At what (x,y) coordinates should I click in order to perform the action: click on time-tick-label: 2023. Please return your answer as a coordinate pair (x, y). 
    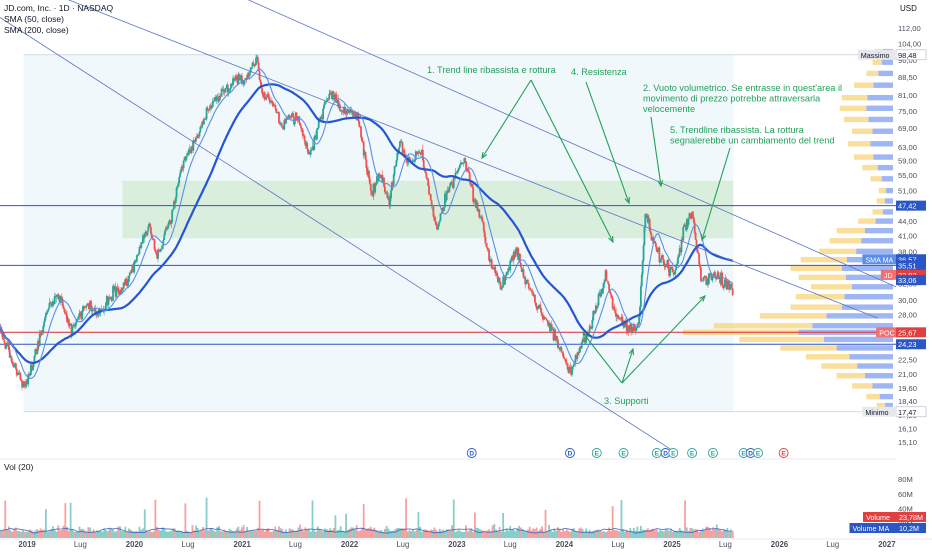
    Looking at the image, I should click on (457, 544).